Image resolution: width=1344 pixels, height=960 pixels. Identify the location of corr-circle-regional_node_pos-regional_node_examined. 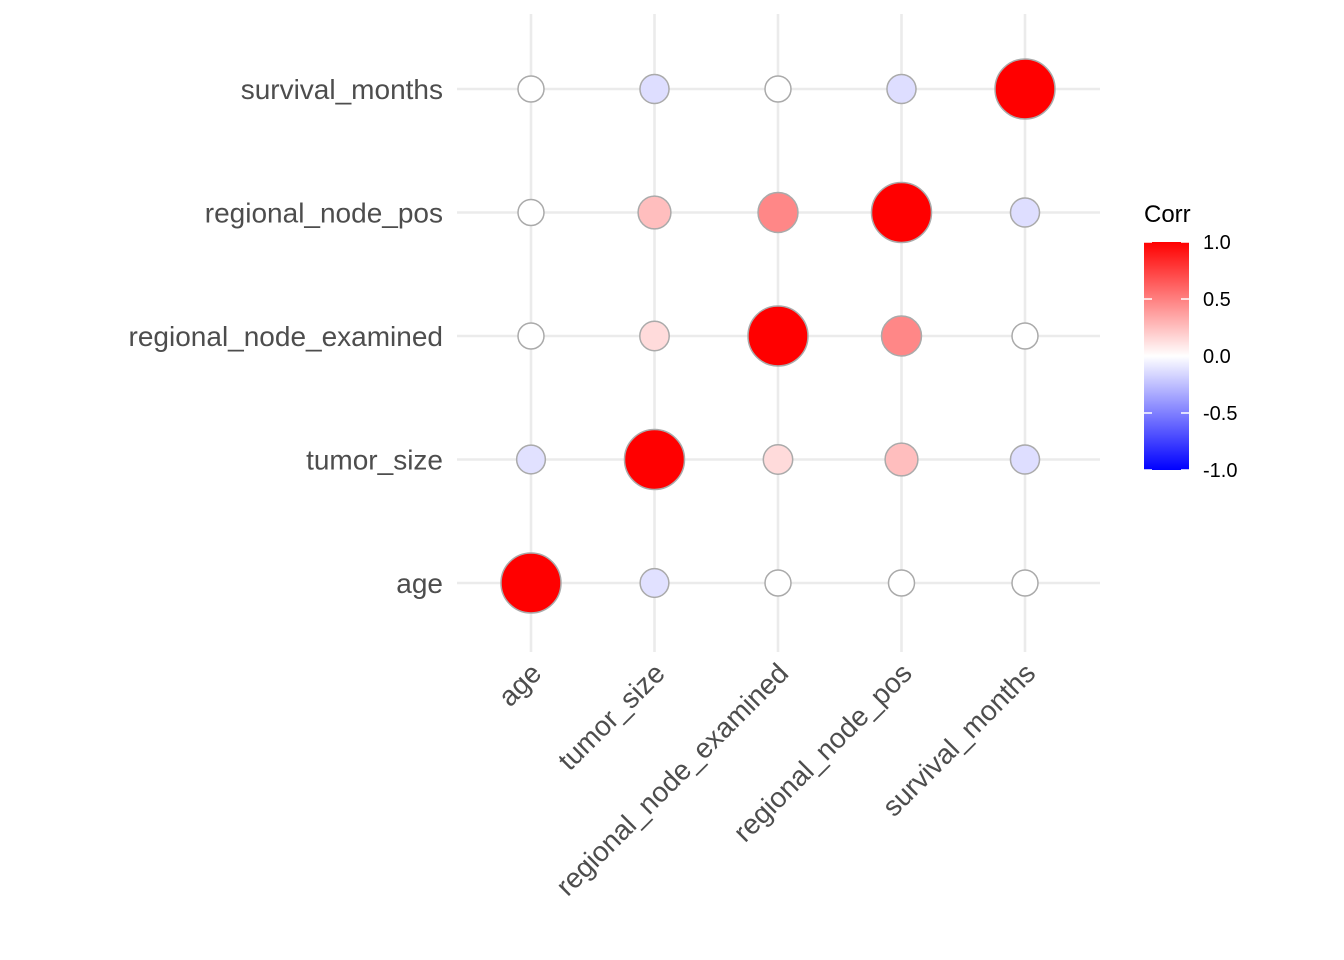
(778, 212).